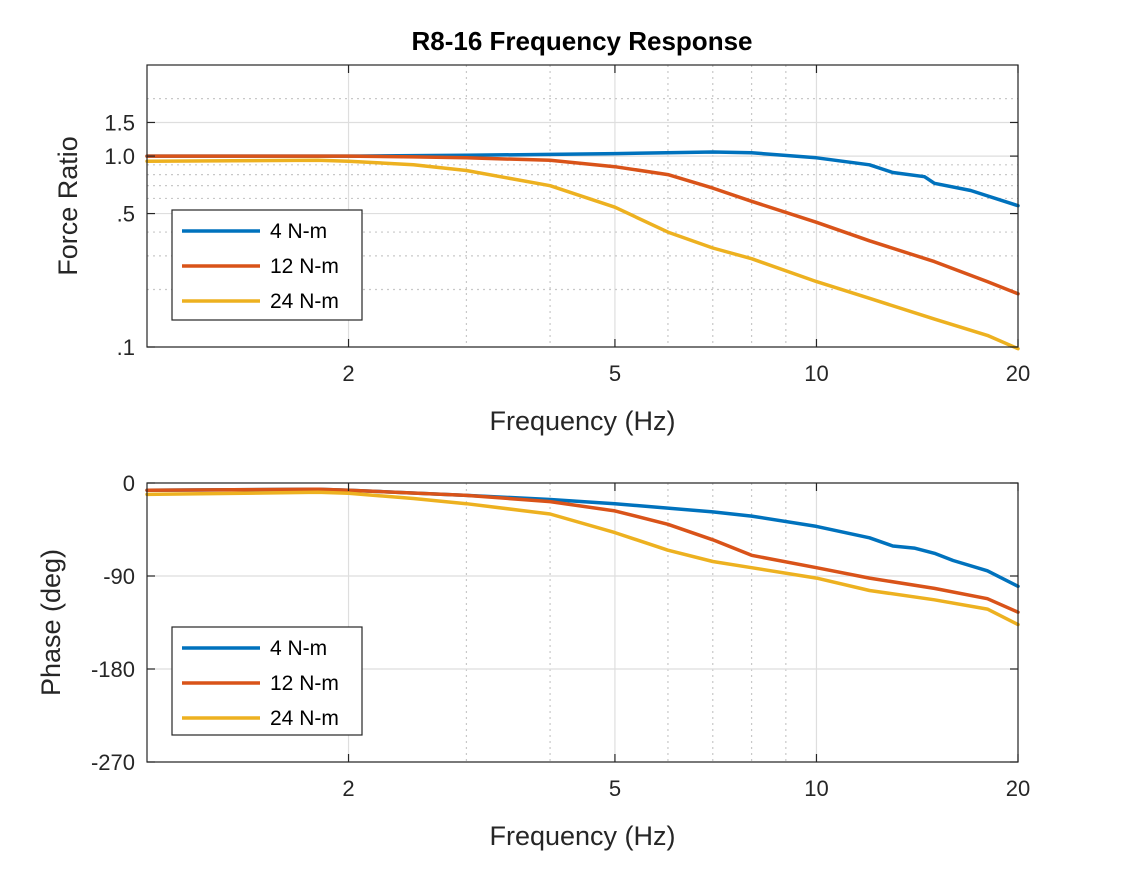  Describe the element at coordinates (126, 214) in the screenshot. I see `y-tick-label: .5` at that location.